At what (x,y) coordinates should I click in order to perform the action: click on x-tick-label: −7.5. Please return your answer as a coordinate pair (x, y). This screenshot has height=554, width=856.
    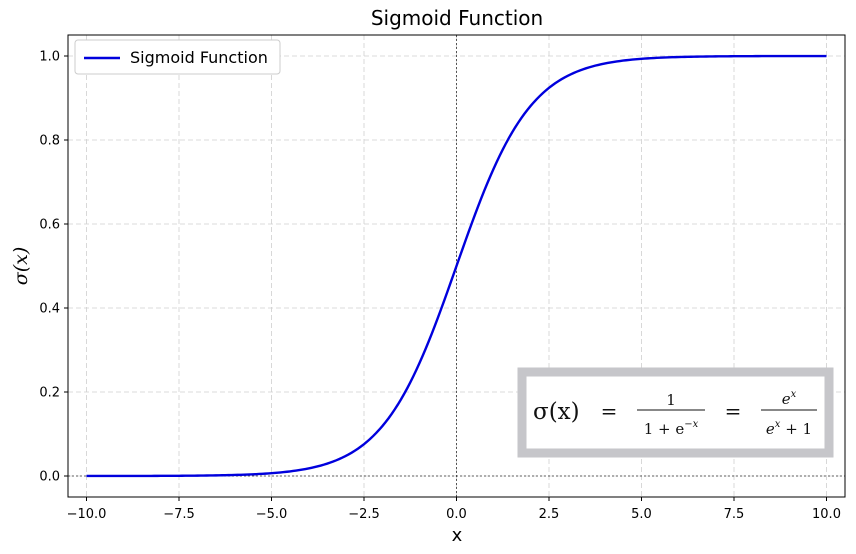
    Looking at the image, I should click on (179, 514).